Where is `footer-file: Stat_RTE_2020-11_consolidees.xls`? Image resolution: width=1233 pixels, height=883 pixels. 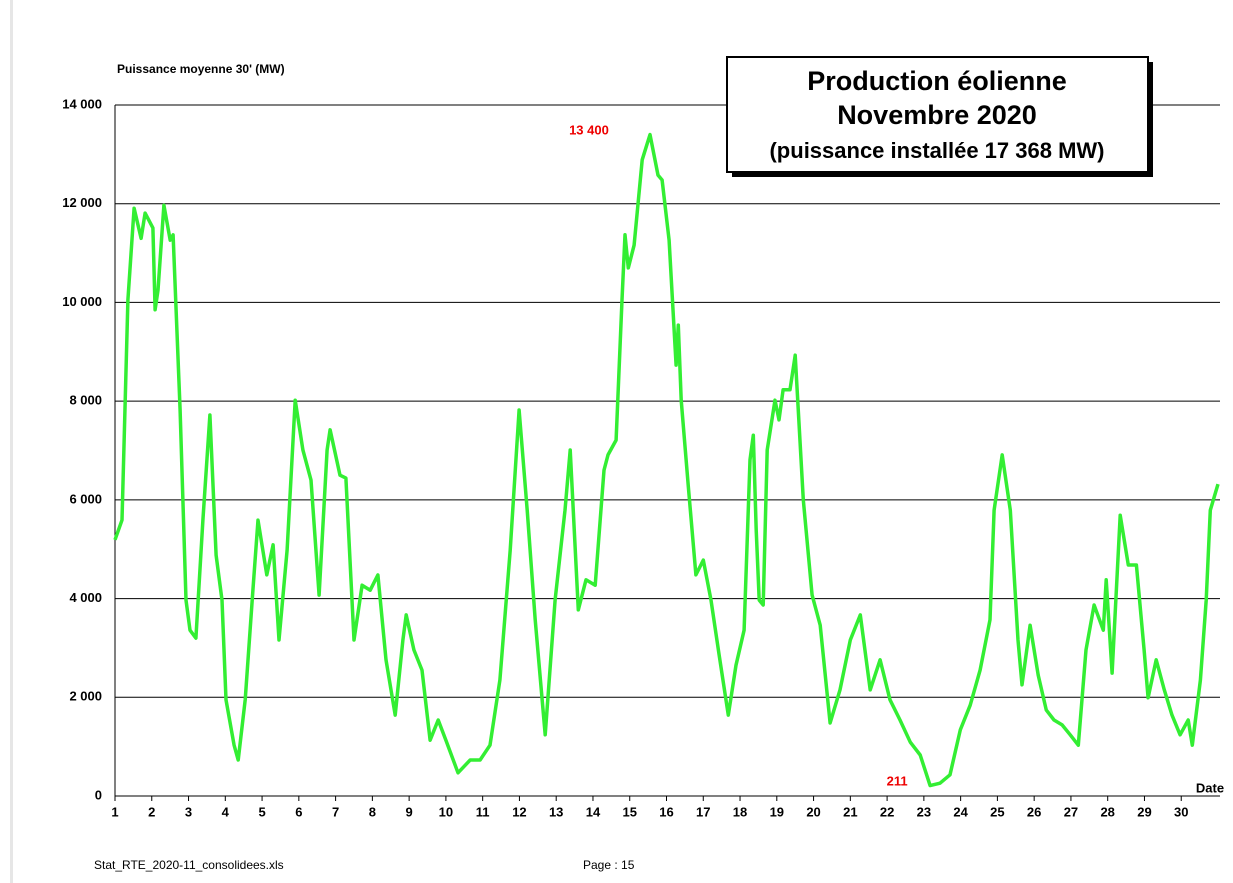
footer-file: Stat_RTE_2020-11_consolidees.xls is located at coordinates (189, 865).